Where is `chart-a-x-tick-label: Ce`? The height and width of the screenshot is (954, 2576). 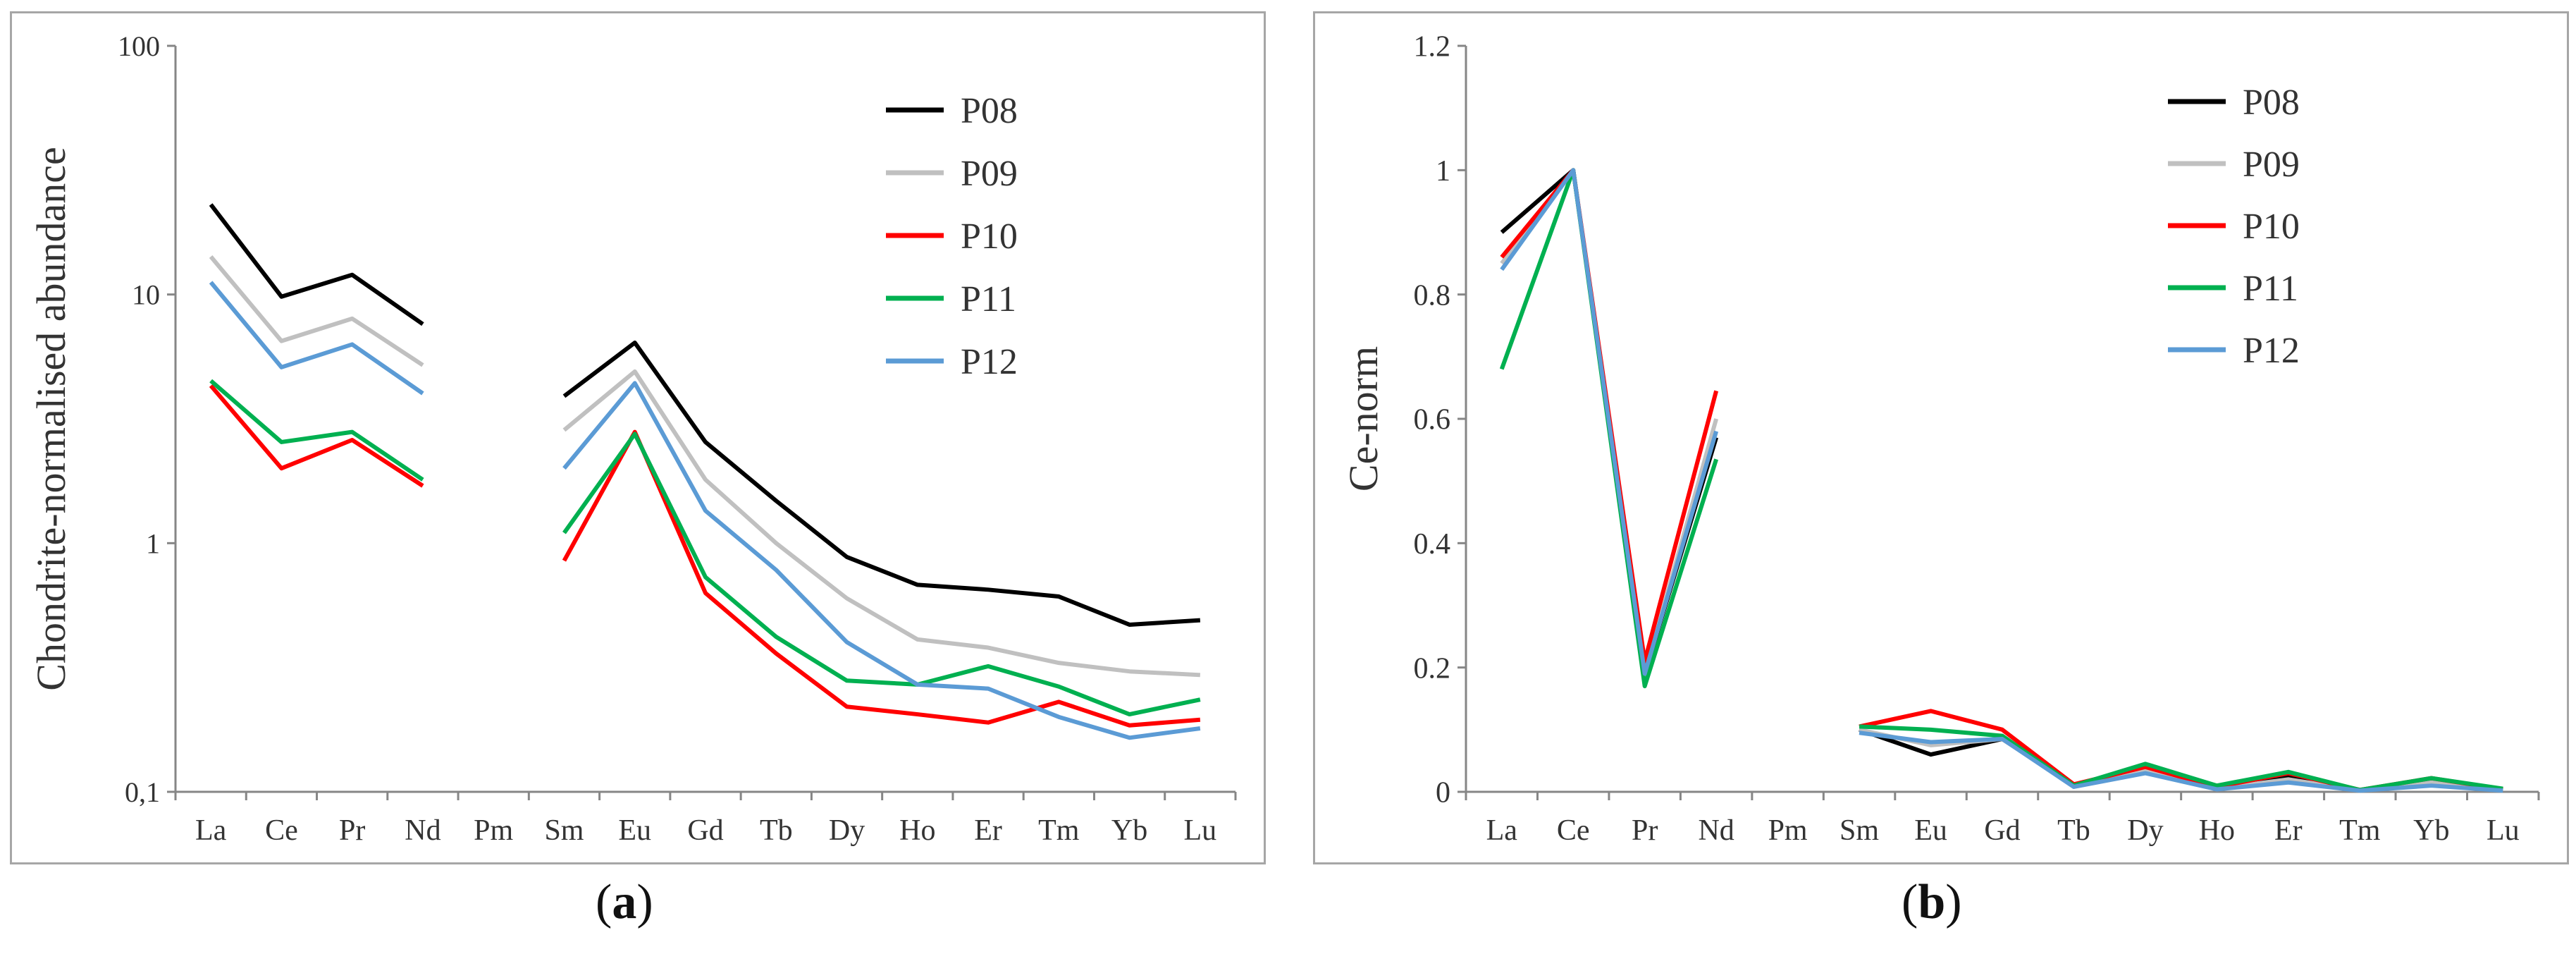 chart-a-x-tick-label: Ce is located at coordinates (281, 830).